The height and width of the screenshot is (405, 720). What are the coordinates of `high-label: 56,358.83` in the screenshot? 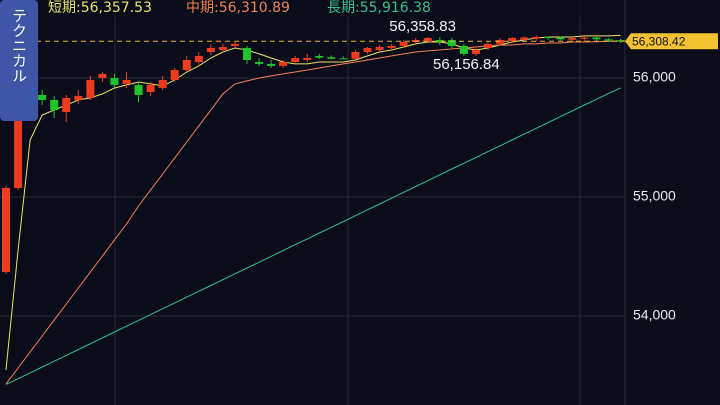 It's located at (422, 26).